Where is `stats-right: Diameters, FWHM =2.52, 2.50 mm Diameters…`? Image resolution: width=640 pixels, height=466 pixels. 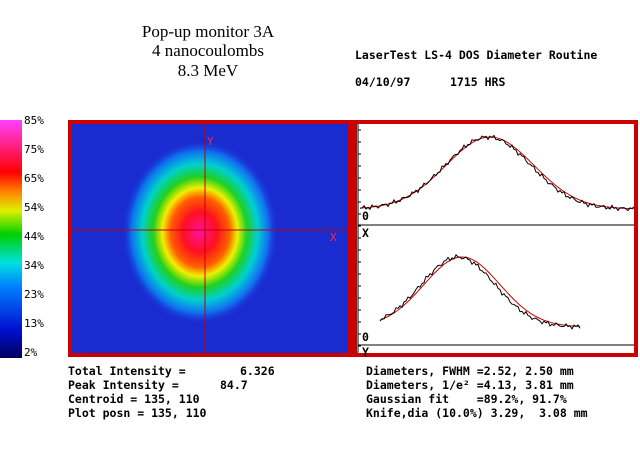
stats-right: Diameters, FWHM =2.52, 2.50 mm Diameters… is located at coordinates (477, 392).